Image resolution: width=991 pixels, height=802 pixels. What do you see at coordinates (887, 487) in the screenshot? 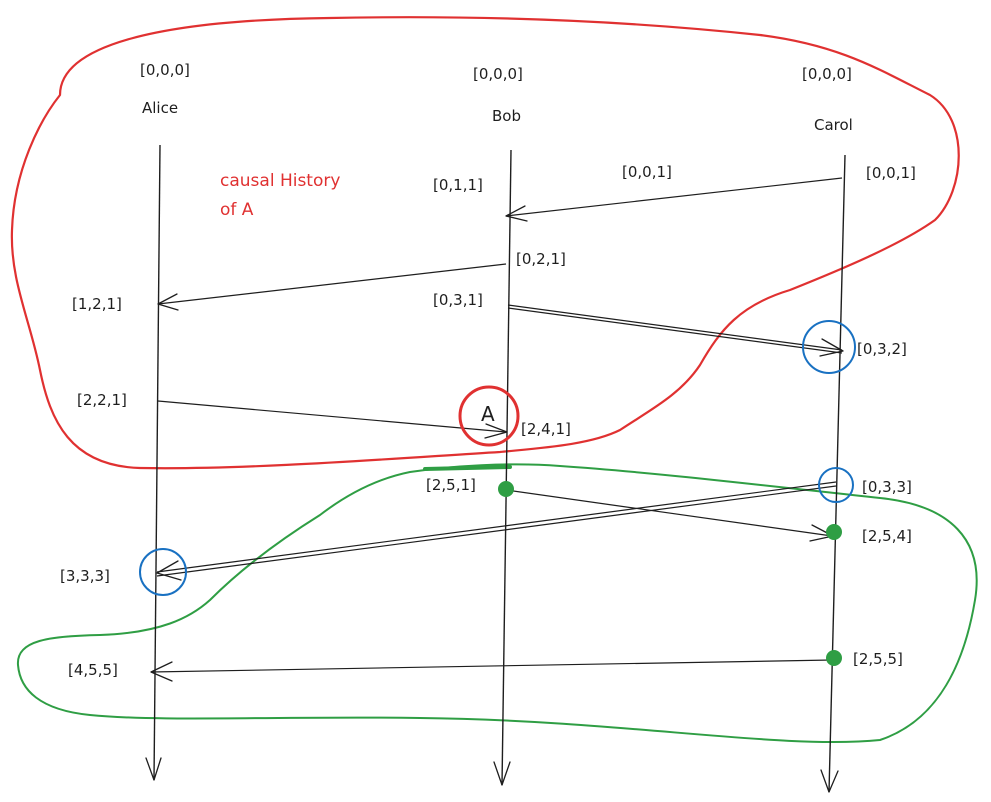
I see `clock-carol-send-6: [0,3,3]` at bounding box center [887, 487].